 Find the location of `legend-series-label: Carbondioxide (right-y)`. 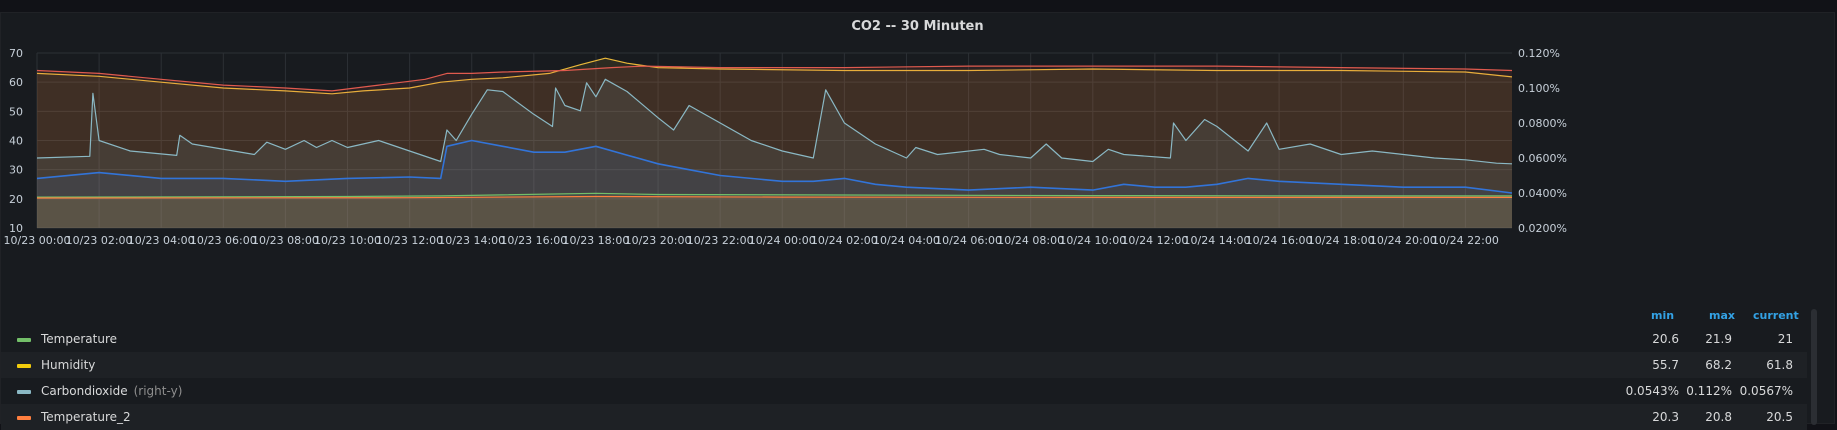

legend-series-label: Carbondioxide (right-y) is located at coordinates (111, 391).